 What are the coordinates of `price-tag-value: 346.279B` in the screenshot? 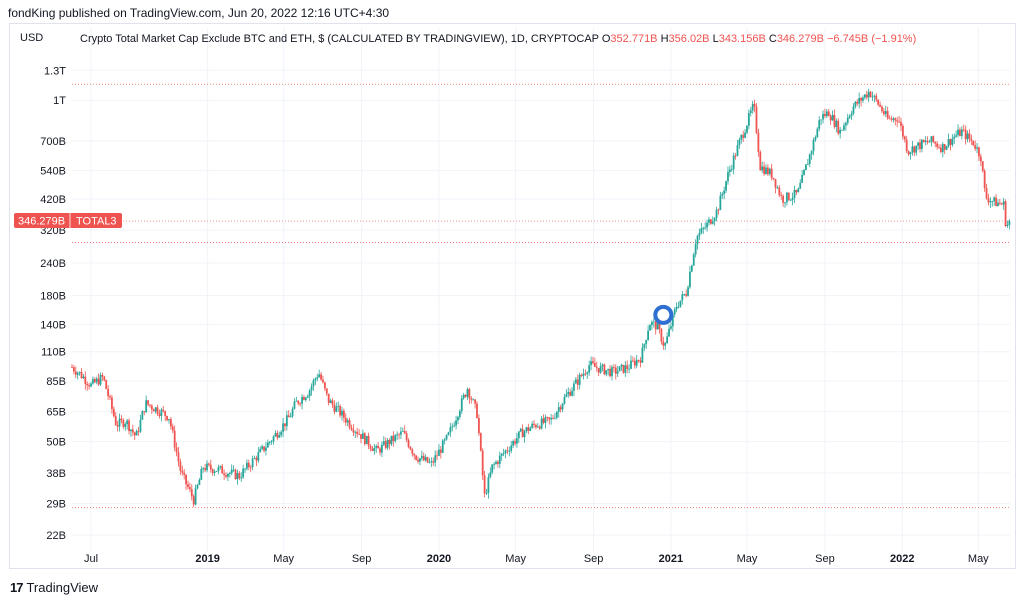 It's located at (41, 222).